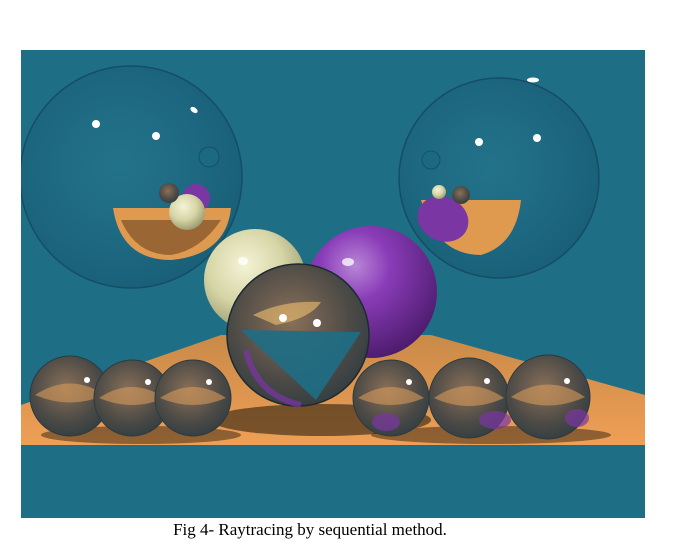 Image resolution: width=674 pixels, height=555 pixels. I want to click on glass-sphere-row, so click(310, 397).